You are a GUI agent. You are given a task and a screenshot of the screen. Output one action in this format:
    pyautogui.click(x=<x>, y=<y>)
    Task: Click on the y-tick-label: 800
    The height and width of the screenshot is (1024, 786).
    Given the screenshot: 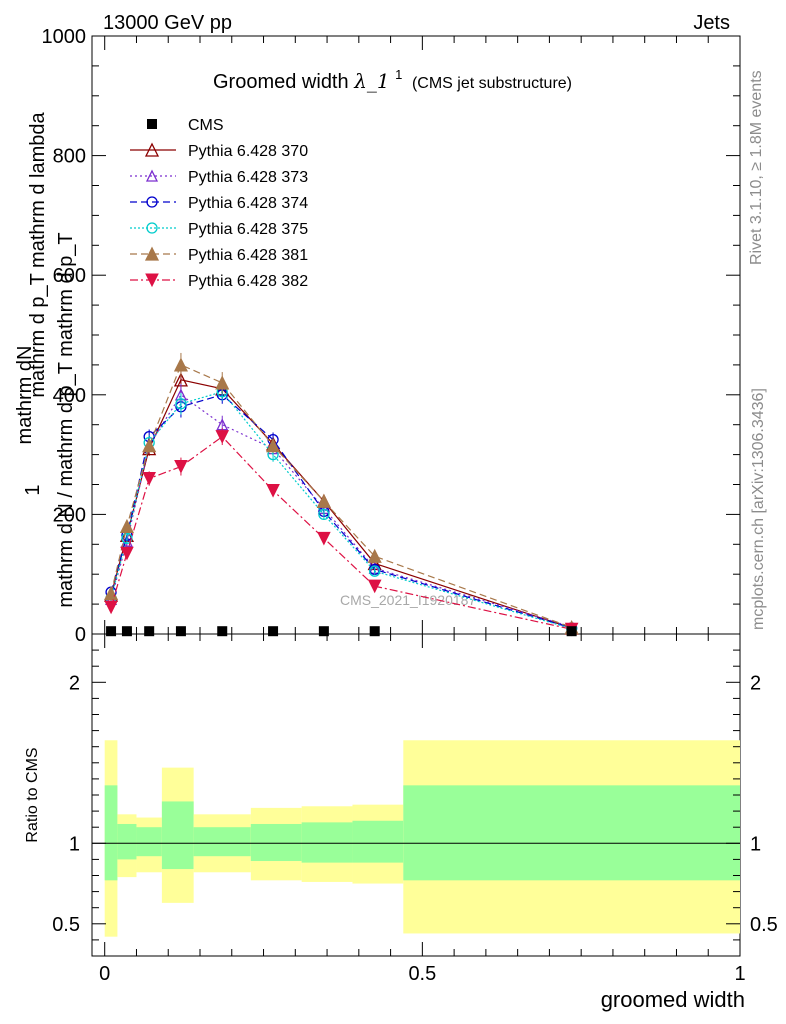 What is the action you would take?
    pyautogui.click(x=69, y=157)
    